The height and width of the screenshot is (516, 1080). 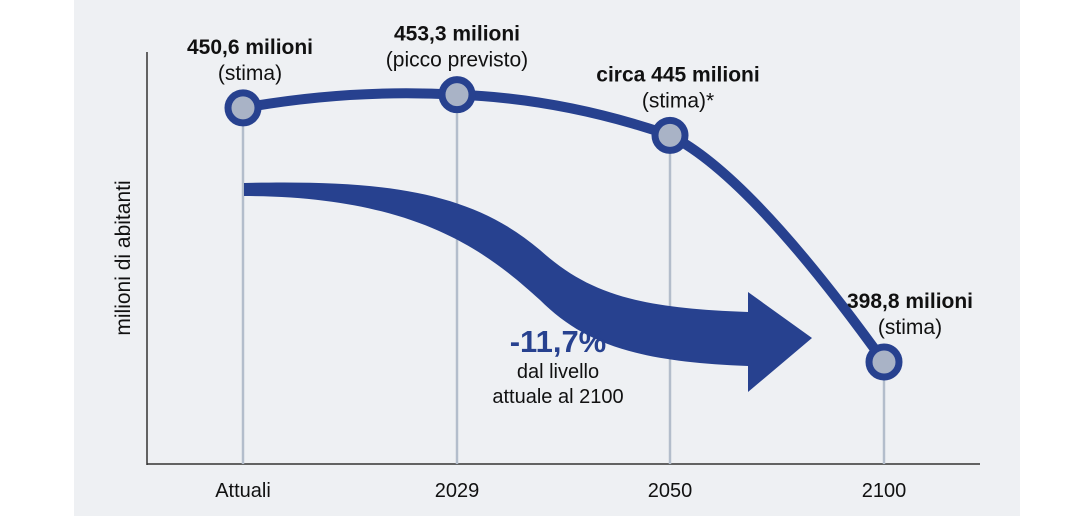 What do you see at coordinates (250, 73) in the screenshot?
I see `point-label-sub-1: (stima)` at bounding box center [250, 73].